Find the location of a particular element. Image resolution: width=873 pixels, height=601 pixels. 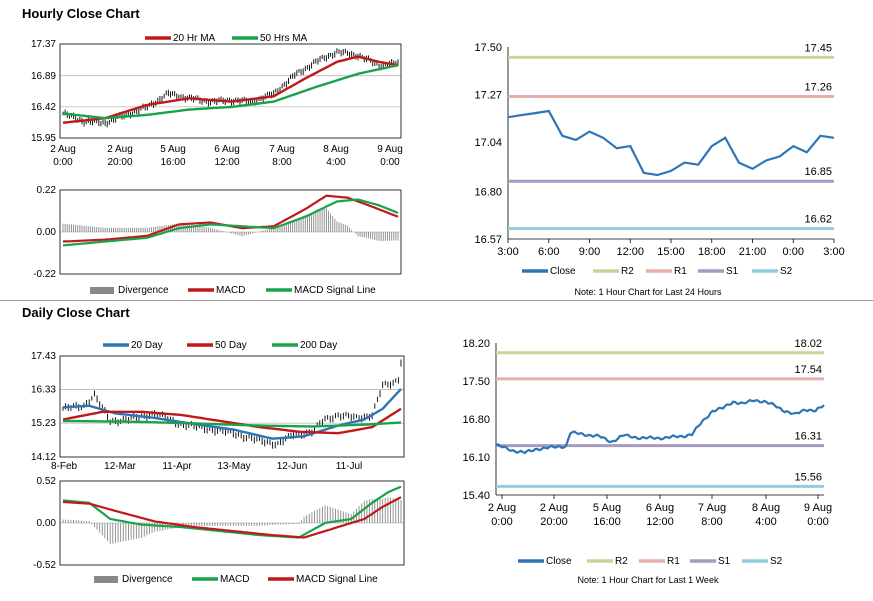

hourly_close-xtick: 6:00 is located at coordinates (548, 252).